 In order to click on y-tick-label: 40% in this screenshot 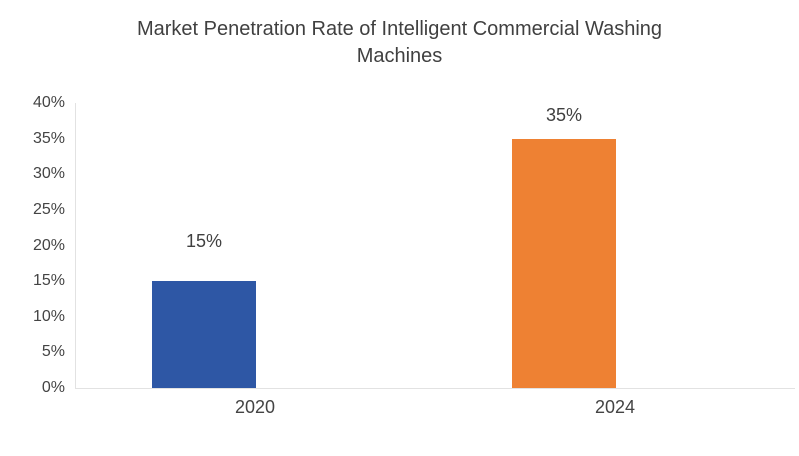, I will do `click(48, 102)`.